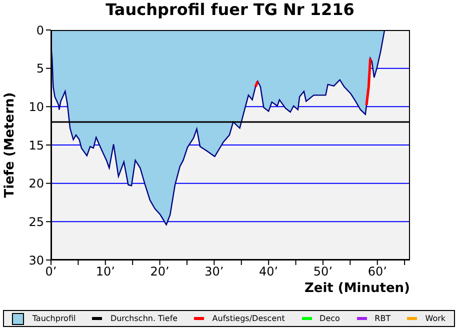 This screenshot has width=460, height=330. Describe the element at coordinates (36, 221) in the screenshot. I see `y-tick-label: 25` at that location.